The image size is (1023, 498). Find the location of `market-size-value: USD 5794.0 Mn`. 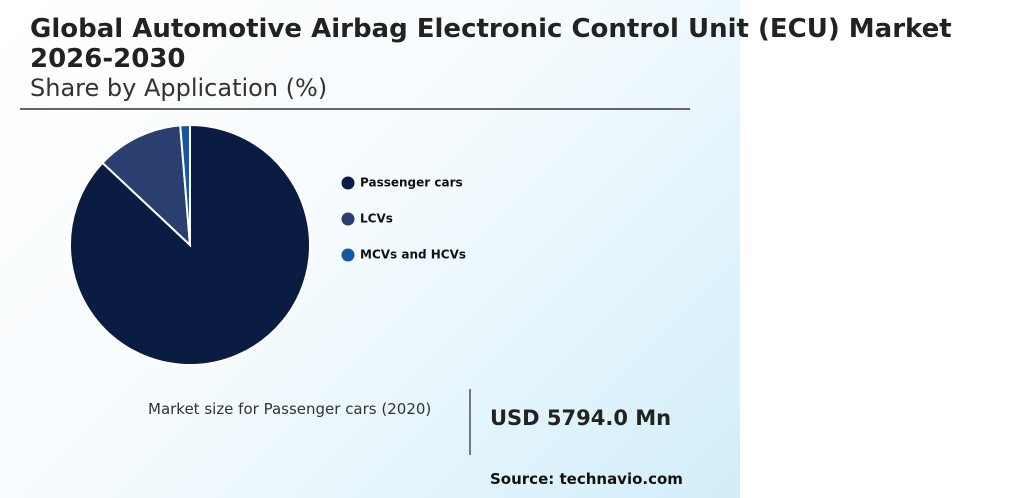

market-size-value: USD 5794.0 Mn is located at coordinates (581, 418).